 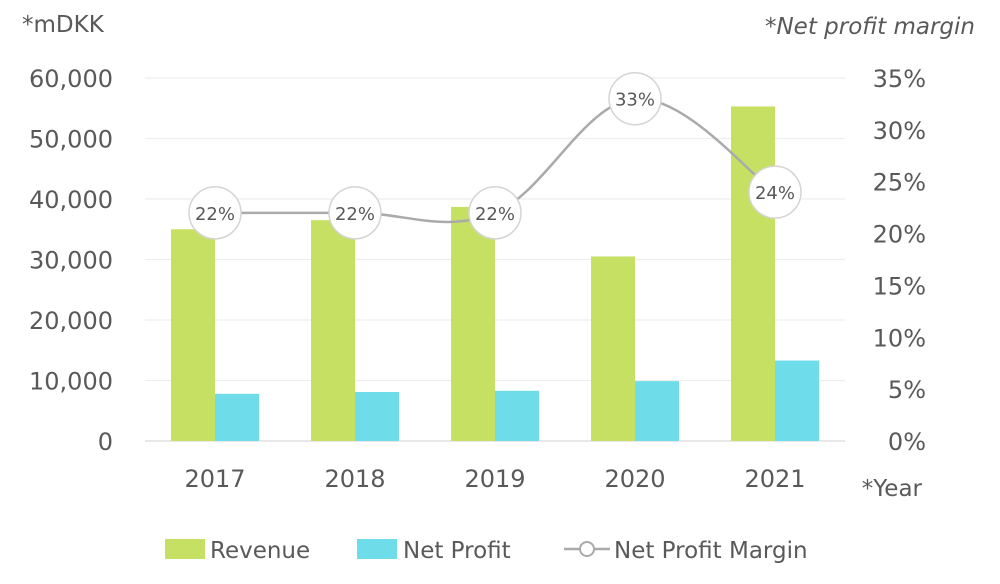 What do you see at coordinates (899, 286) in the screenshot?
I see `right-tick-label: 15%` at bounding box center [899, 286].